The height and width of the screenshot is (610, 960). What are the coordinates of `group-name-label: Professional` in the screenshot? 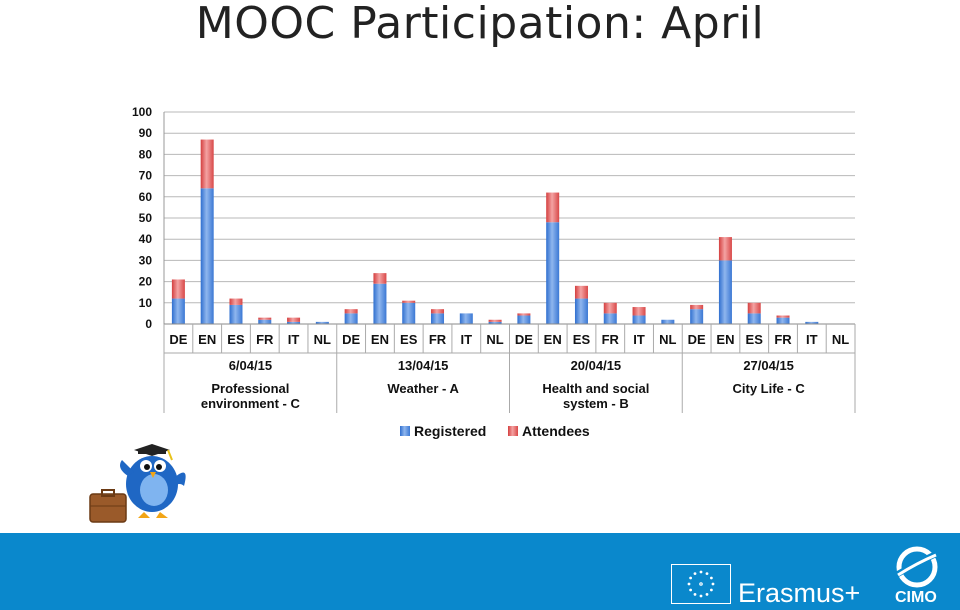 It's located at (250, 388).